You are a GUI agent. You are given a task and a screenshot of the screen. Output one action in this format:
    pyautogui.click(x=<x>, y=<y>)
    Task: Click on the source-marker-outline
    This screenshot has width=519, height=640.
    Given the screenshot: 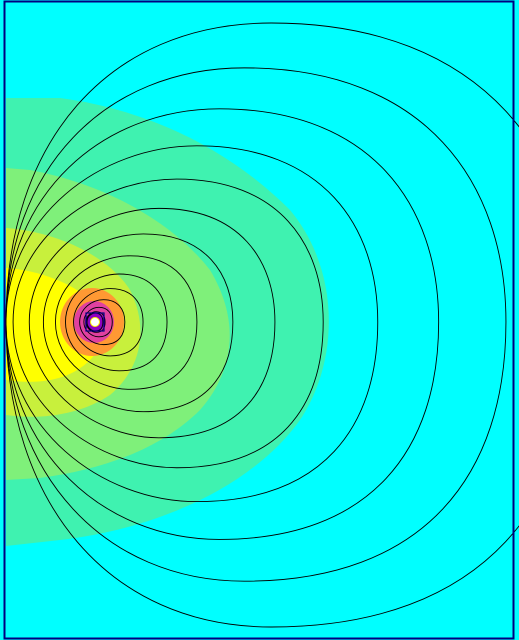 What is the action you would take?
    pyautogui.click(x=95, y=322)
    